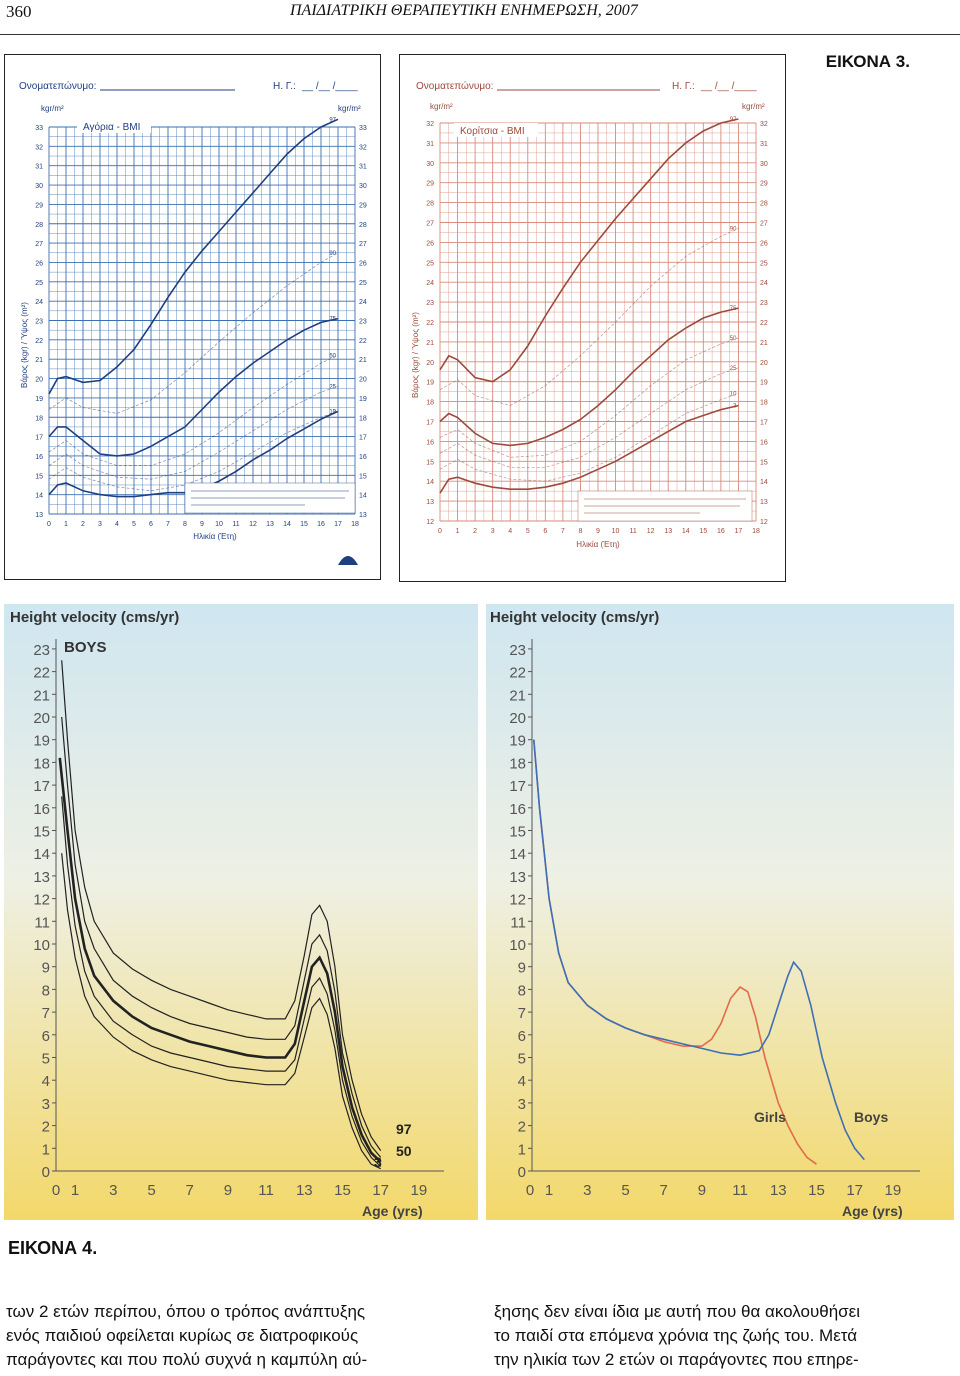 This screenshot has height=1376, width=960. What do you see at coordinates (41, 695) in the screenshot?
I see `hv-boys-y-tick: 21` at bounding box center [41, 695].